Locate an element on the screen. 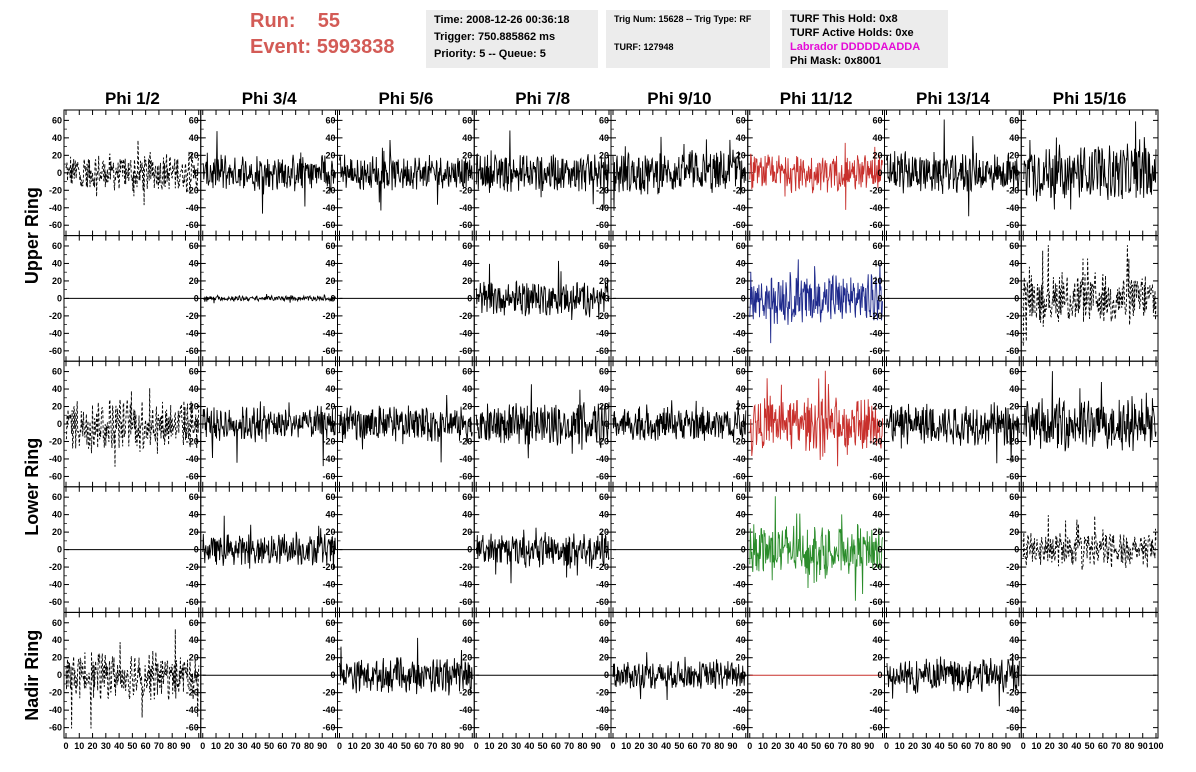 This screenshot has height=772, width=1196. panel-r4-c2: 60 40 20 0 -20 -40 -60 is located at coordinates (262, 549).